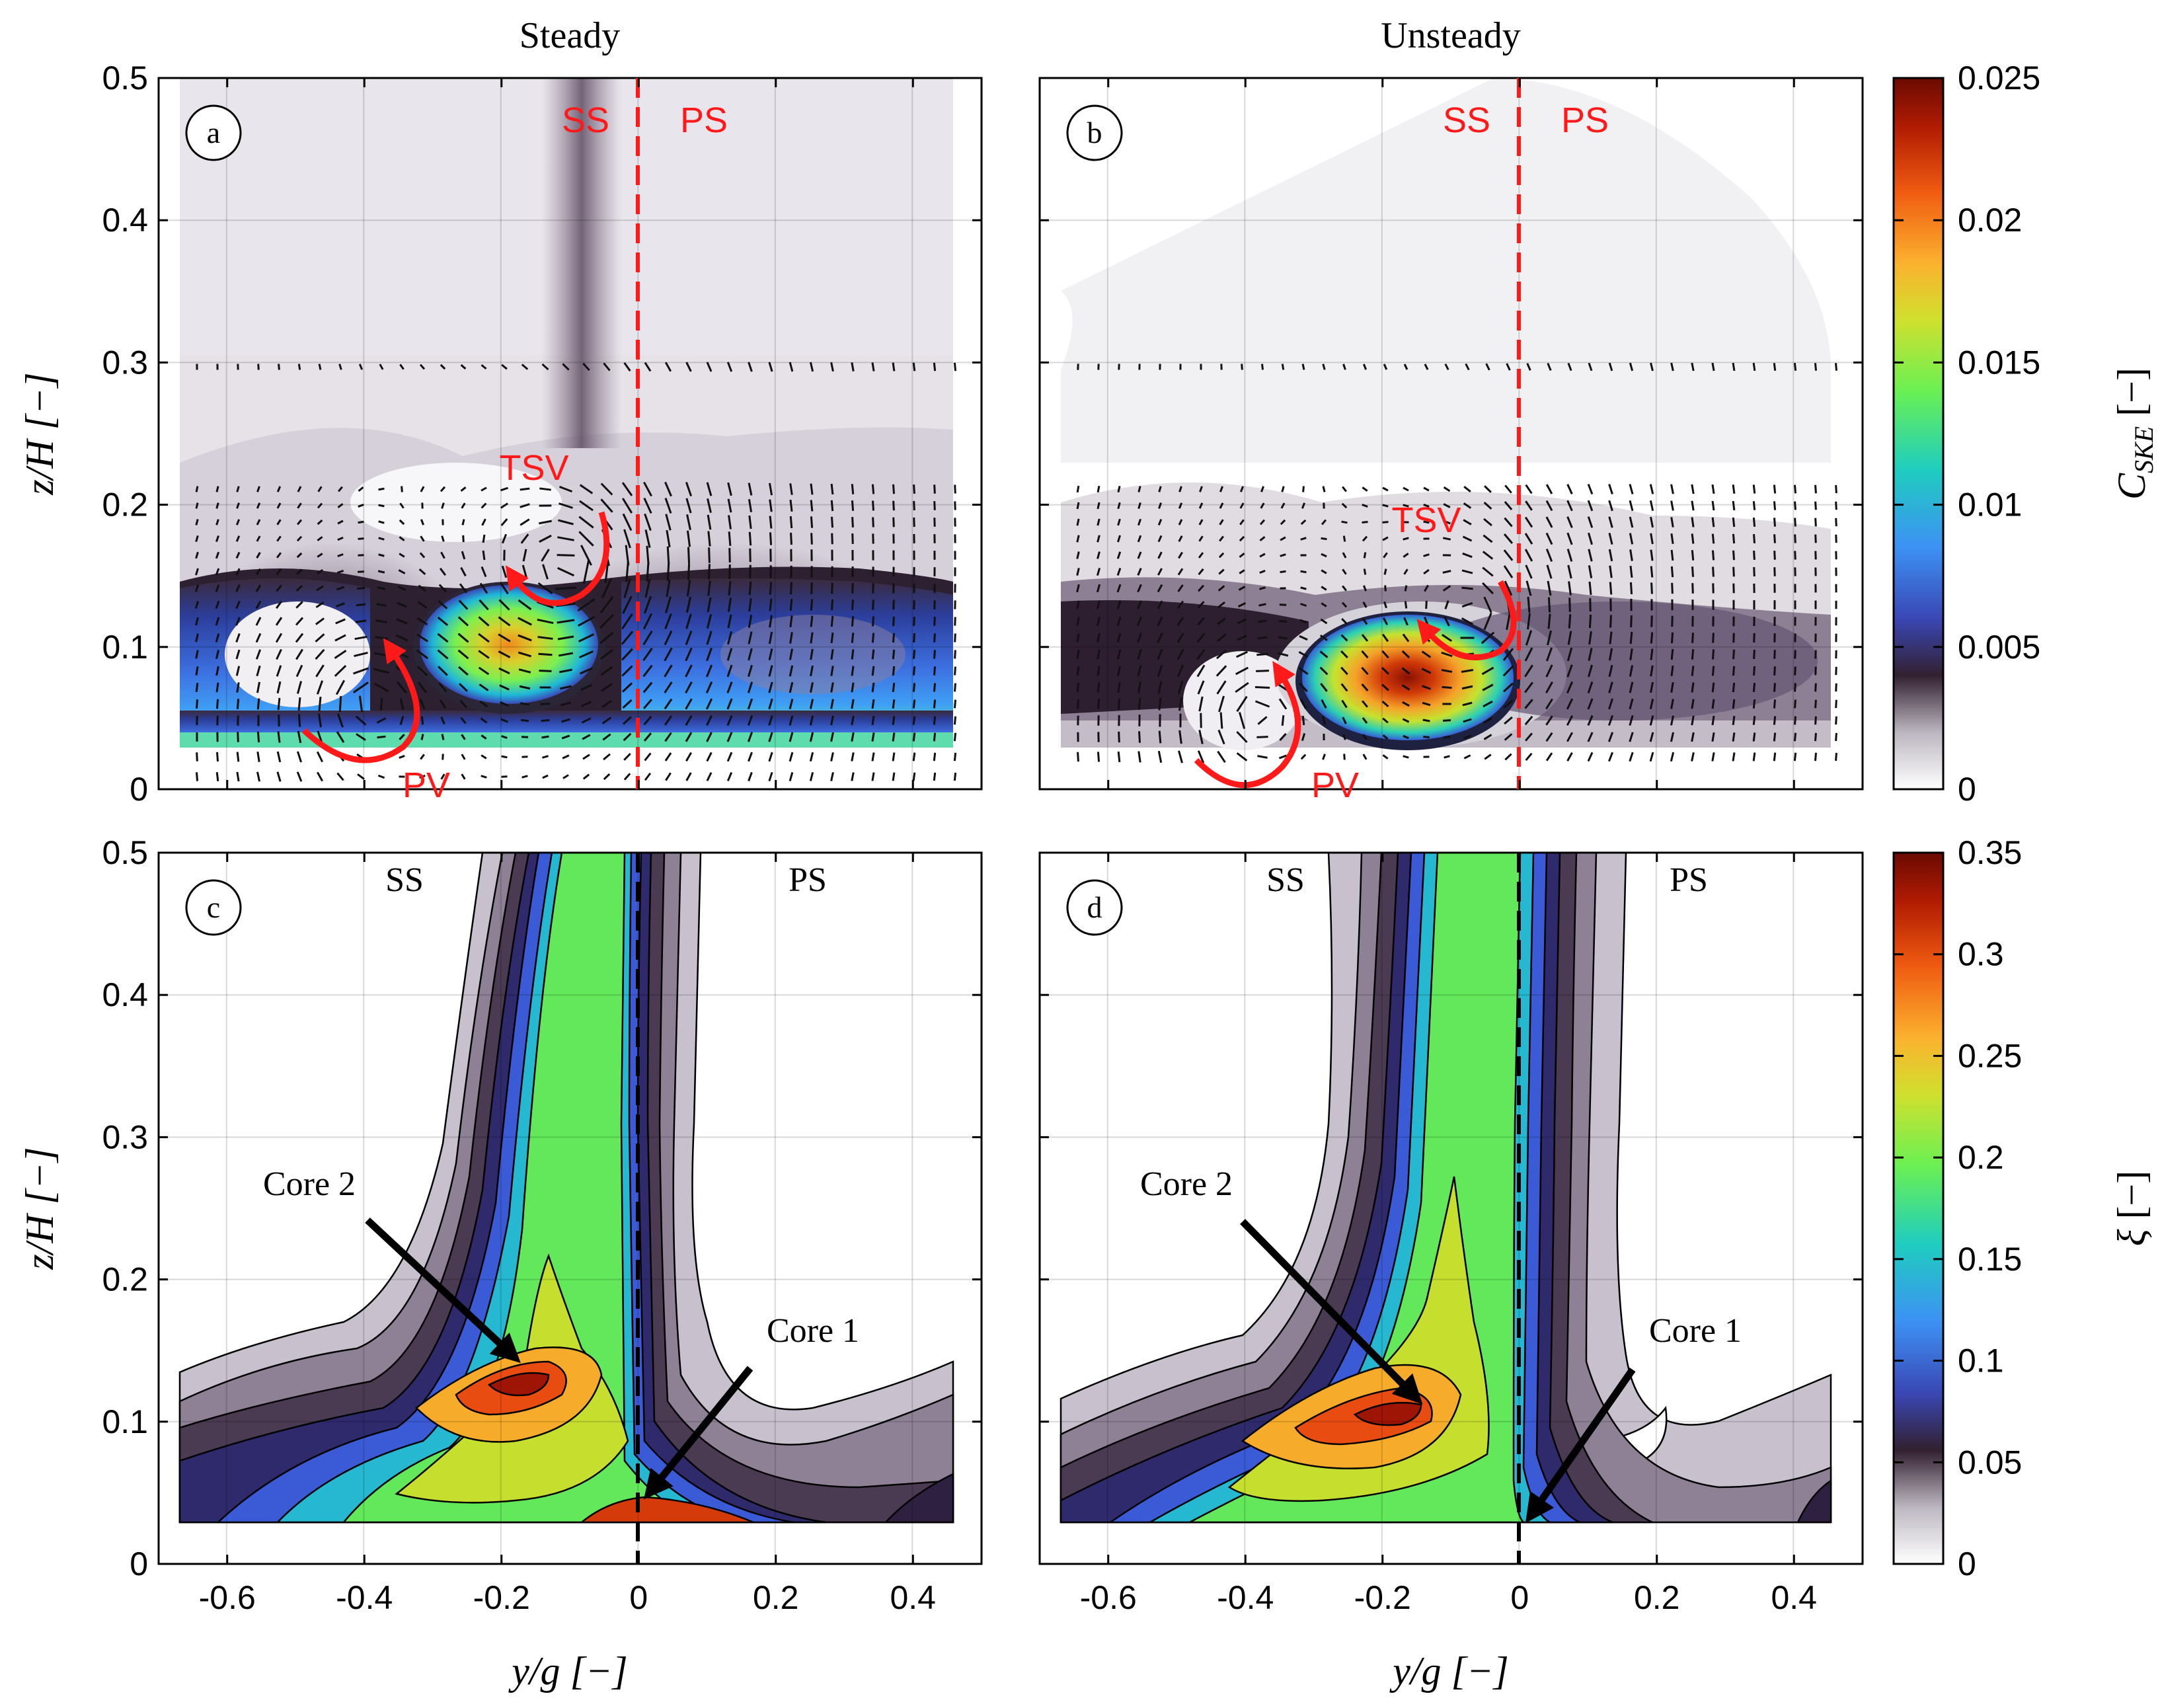 This screenshot has height=1708, width=2160. Describe the element at coordinates (39, 434) in the screenshot. I see `y-axis-label-top: z/H [−]` at that location.